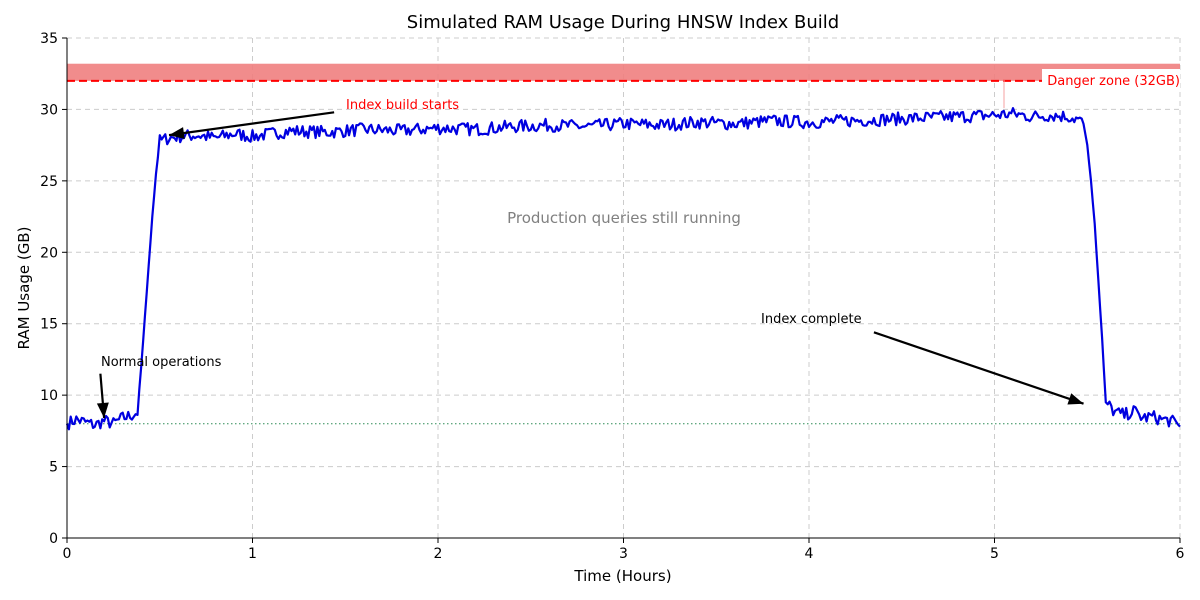 The width and height of the screenshot is (1200, 600). I want to click on x-axis-label: Time (Hours), so click(622, 576).